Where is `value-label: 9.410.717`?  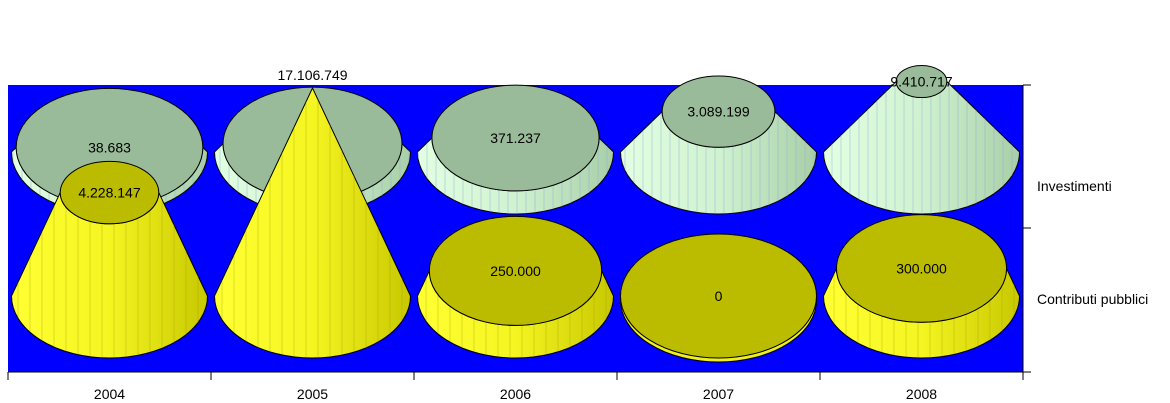 value-label: 9.410.717 is located at coordinates (921, 82).